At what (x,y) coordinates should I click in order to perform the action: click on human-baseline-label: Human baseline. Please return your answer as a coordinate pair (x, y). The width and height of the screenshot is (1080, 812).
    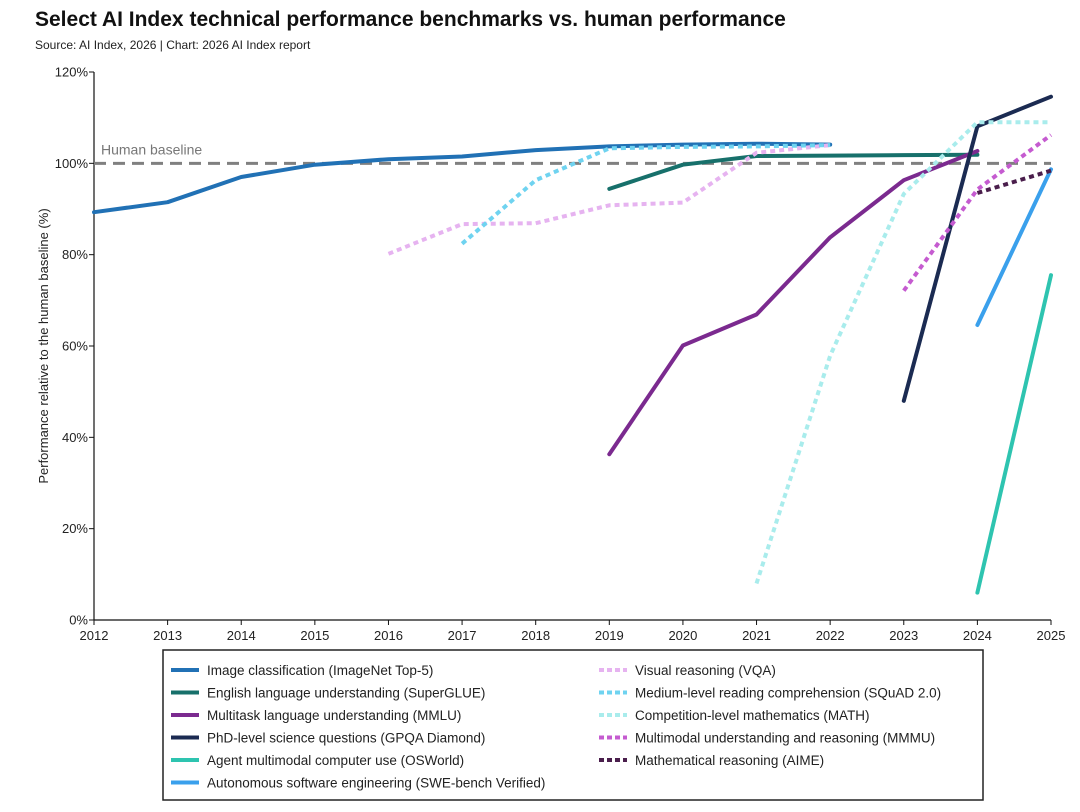
    Looking at the image, I should click on (151, 149).